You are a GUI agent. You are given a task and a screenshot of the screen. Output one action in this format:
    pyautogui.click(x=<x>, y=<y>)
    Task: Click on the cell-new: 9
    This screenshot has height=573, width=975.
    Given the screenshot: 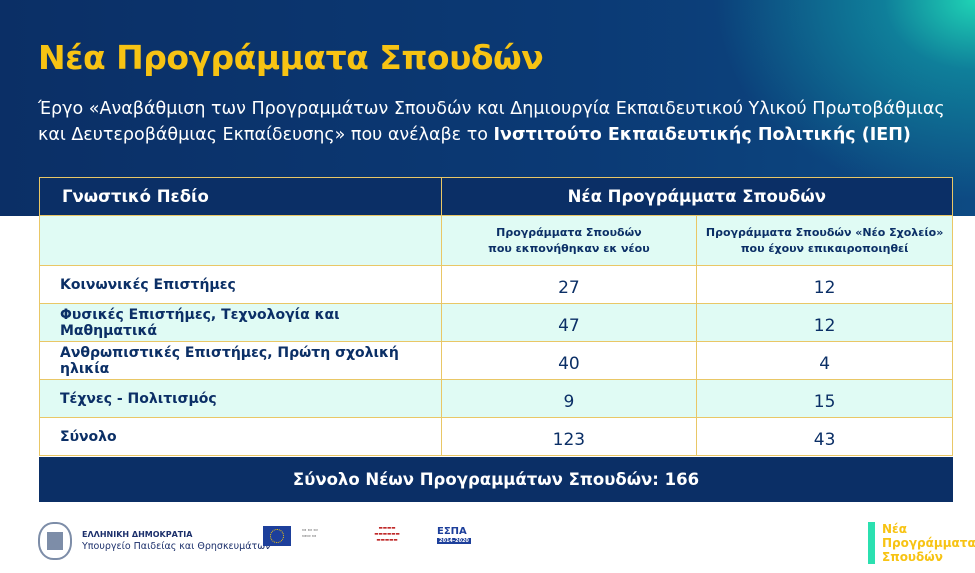 What is the action you would take?
    pyautogui.click(x=569, y=398)
    